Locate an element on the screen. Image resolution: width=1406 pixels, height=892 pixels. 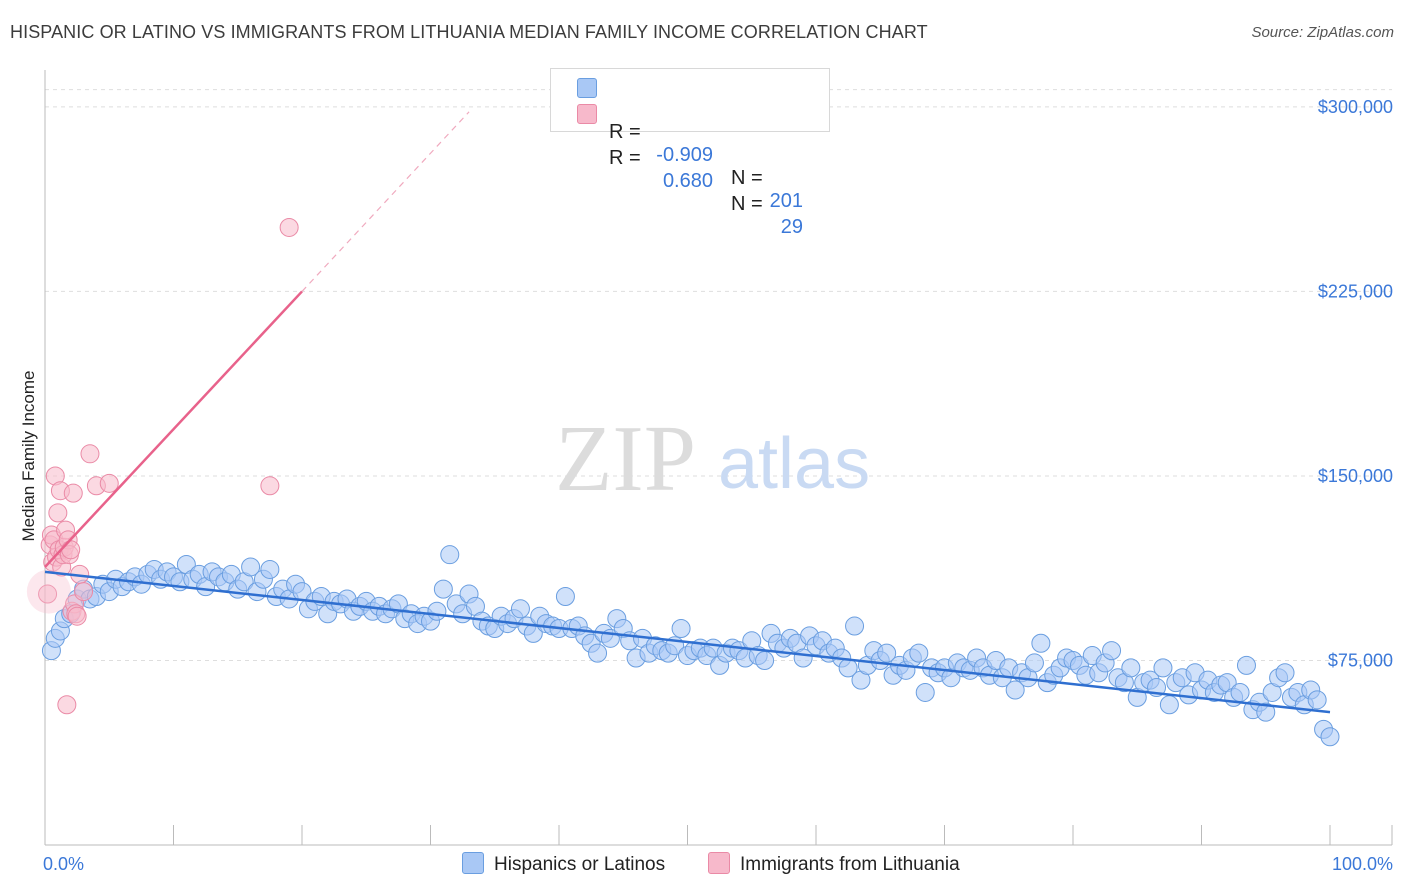
y-tick-labels: $75,000 $150,000 $225,000 $300,000 is located at coordinates (1355, 384).